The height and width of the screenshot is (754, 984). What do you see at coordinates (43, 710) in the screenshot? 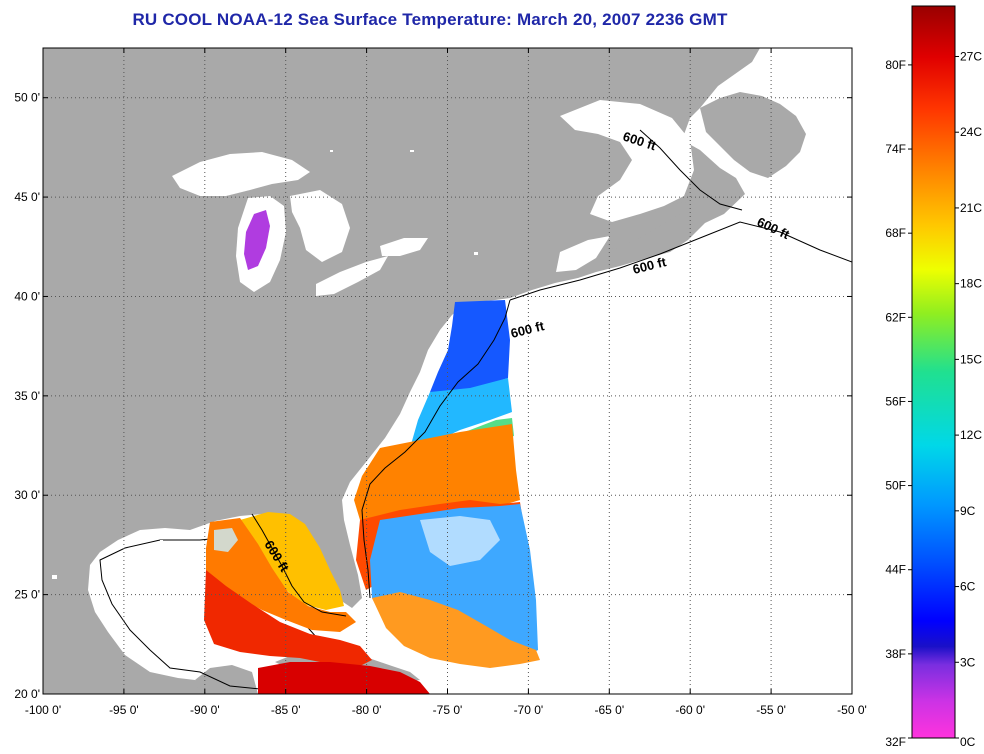
I see `lon-tick-label: -100 0'` at bounding box center [43, 710].